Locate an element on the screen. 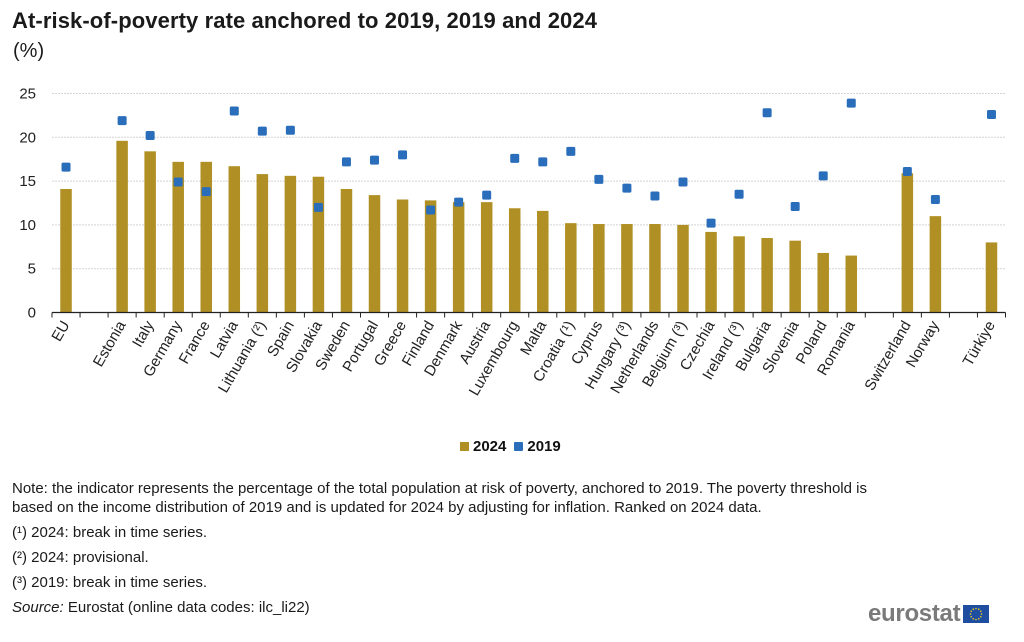 This screenshot has height=642, width=1024. chart-subtitle: (%) is located at coordinates (29, 51).